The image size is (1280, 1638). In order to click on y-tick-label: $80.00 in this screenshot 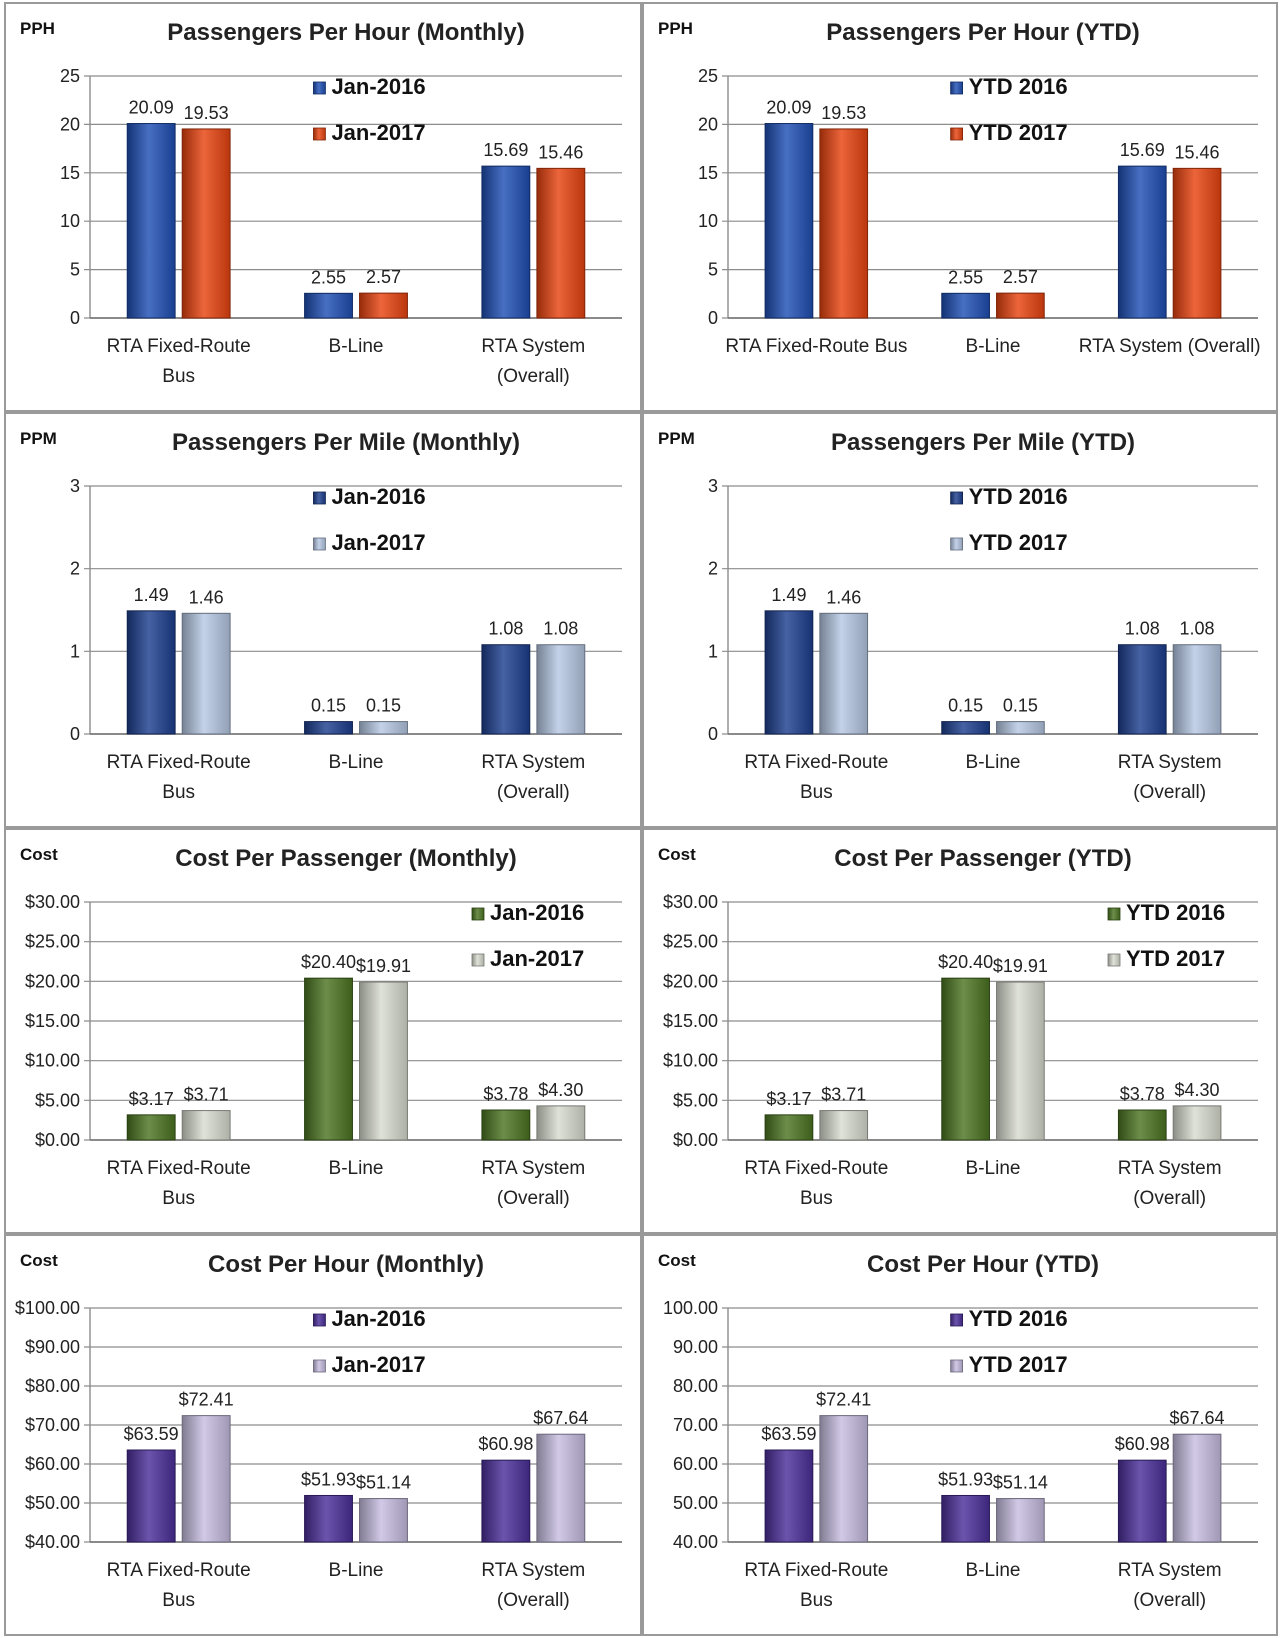, I will do `click(52, 1386)`.